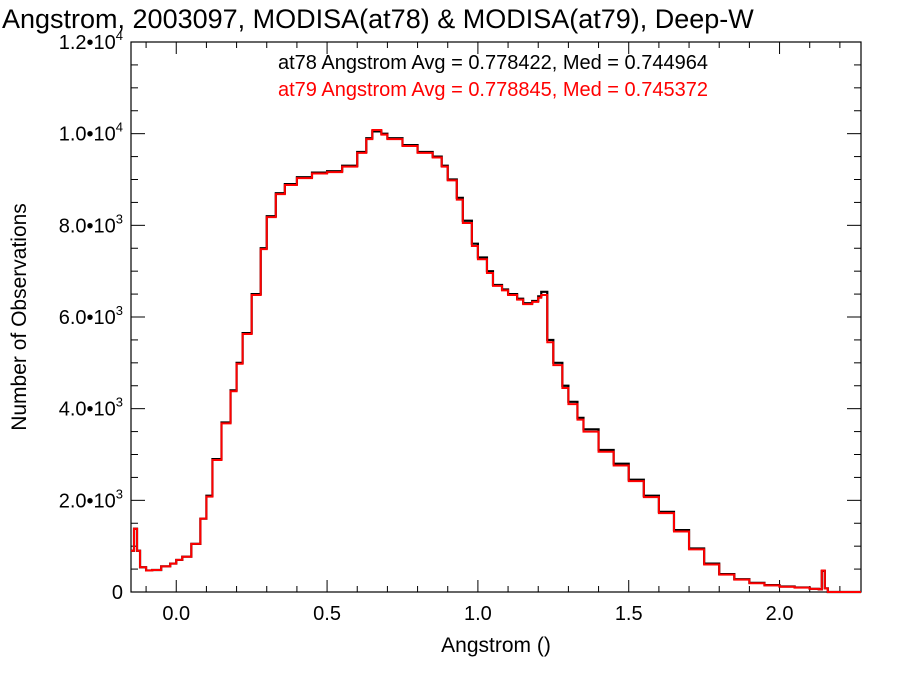 The height and width of the screenshot is (675, 900). What do you see at coordinates (117, 593) in the screenshot?
I see `y-tick-label: 0` at bounding box center [117, 593].